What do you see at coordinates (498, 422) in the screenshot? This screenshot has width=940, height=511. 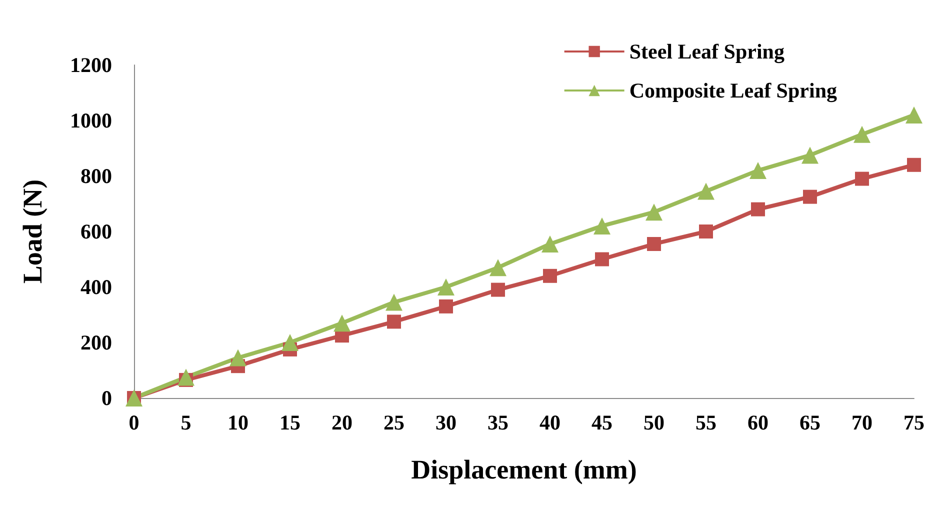 I see `x-tick-label: 35` at bounding box center [498, 422].